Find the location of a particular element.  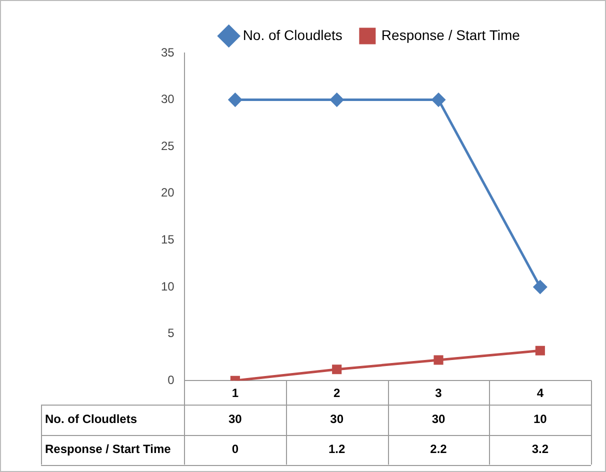

y-tick-label: 20 is located at coordinates (167, 193).